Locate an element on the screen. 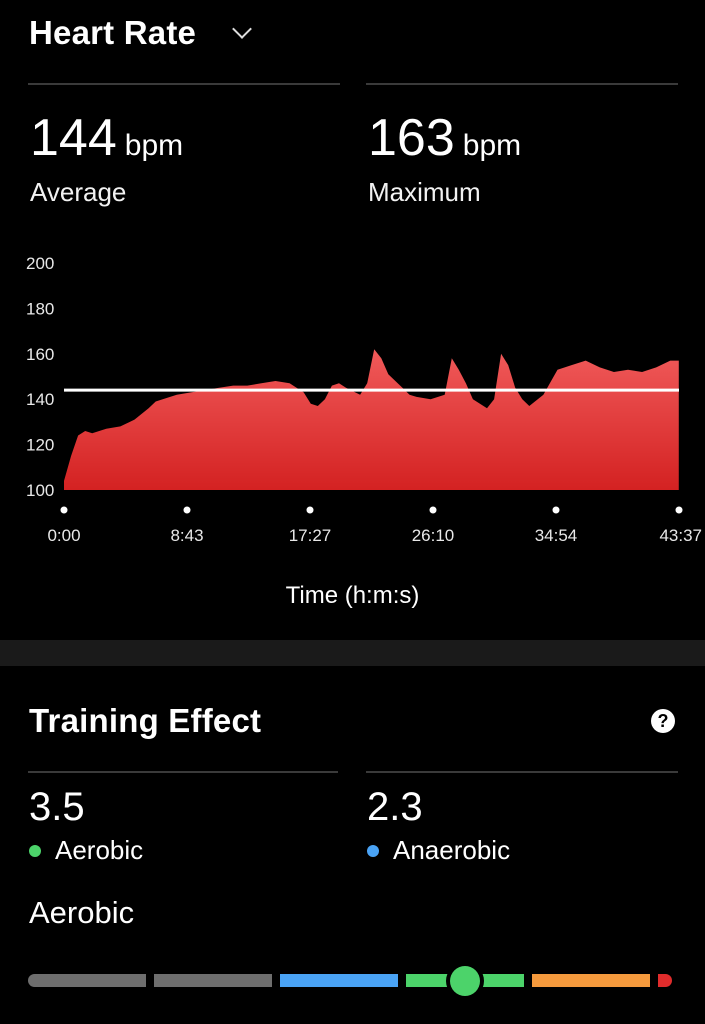  divider-left is located at coordinates (184, 84).